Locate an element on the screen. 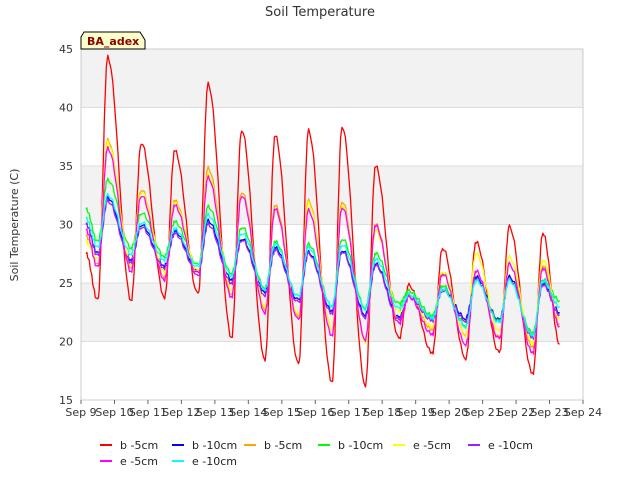 This screenshot has height=480, width=640. x-tick-label: Sep 10 is located at coordinates (114, 412).